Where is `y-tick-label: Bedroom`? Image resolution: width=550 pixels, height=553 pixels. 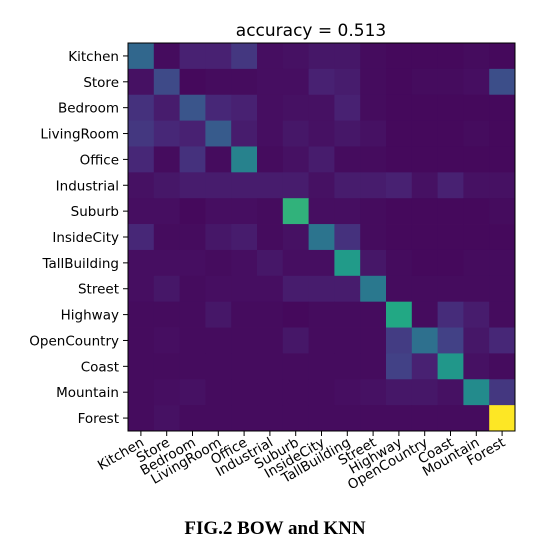
y-tick-label: Bedroom is located at coordinates (88, 109).